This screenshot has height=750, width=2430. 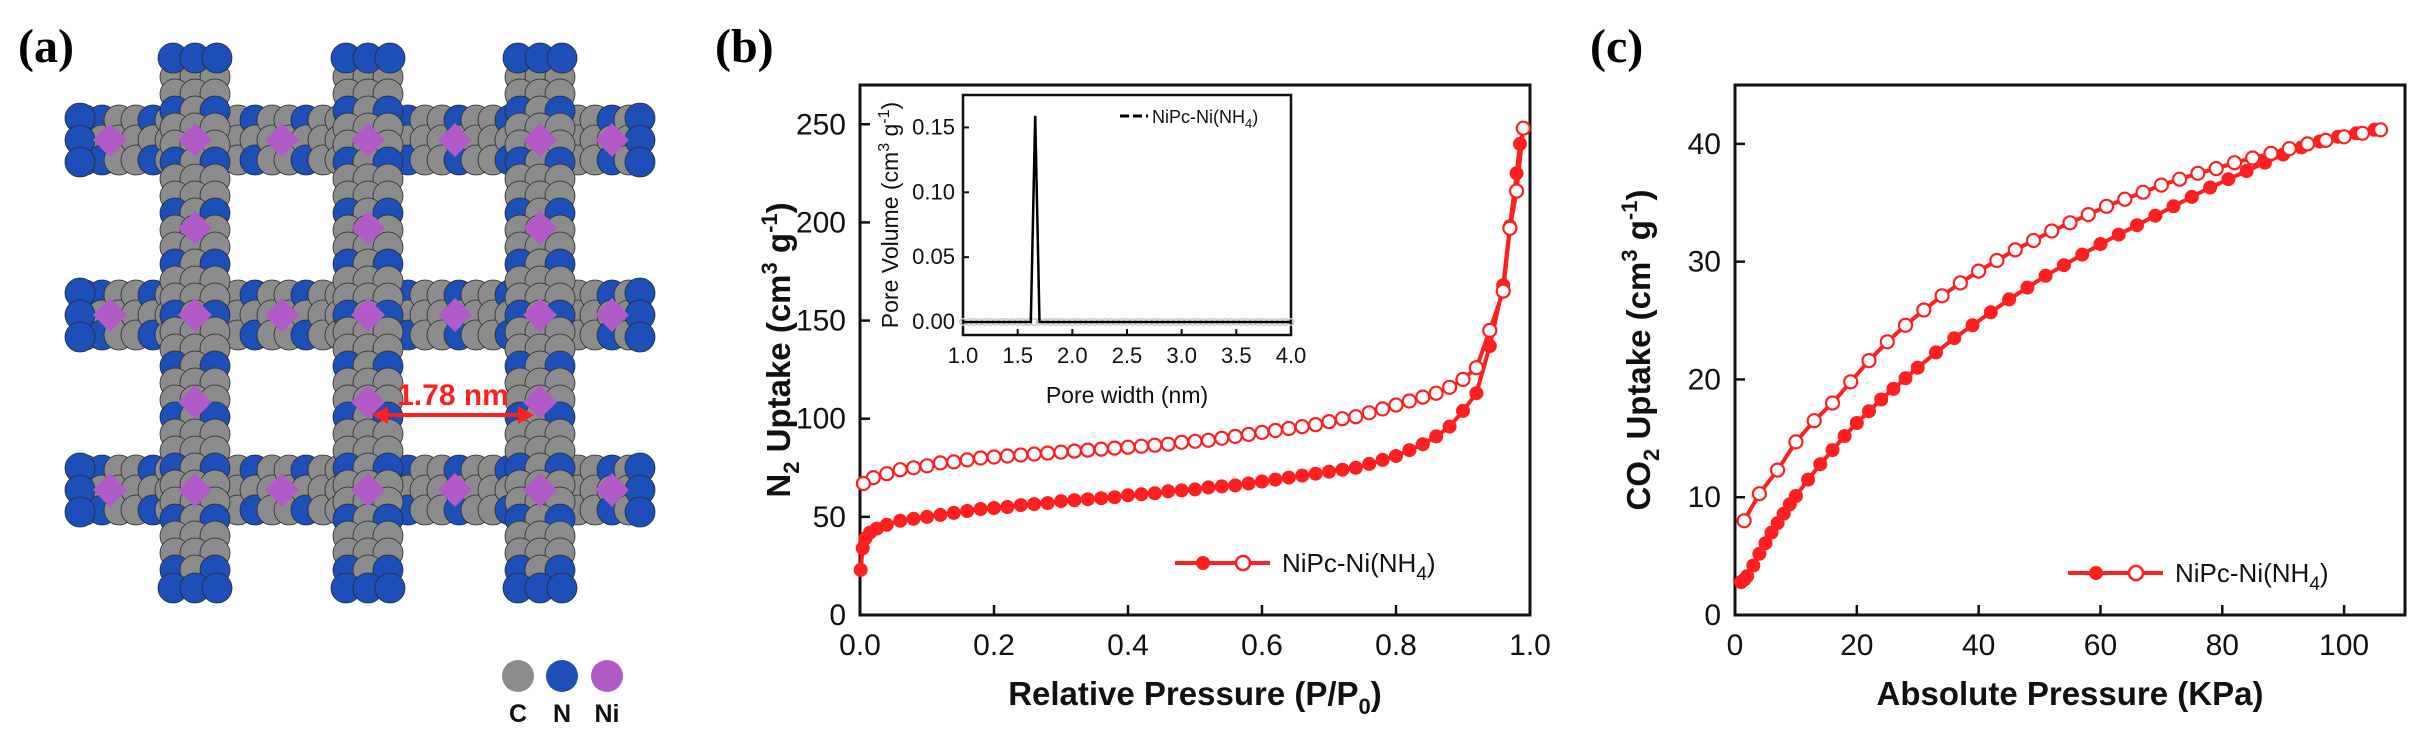 I want to click on chart-c-y-tick-label: 30, so click(x=1704, y=262).